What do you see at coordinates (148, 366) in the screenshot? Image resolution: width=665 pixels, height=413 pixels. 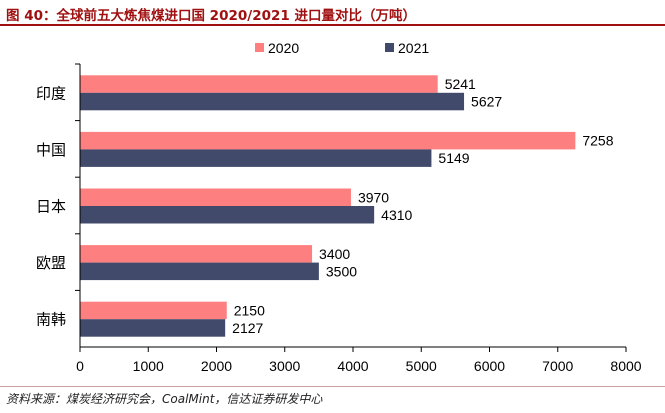 I see `x-tick-label: 1000` at bounding box center [148, 366].